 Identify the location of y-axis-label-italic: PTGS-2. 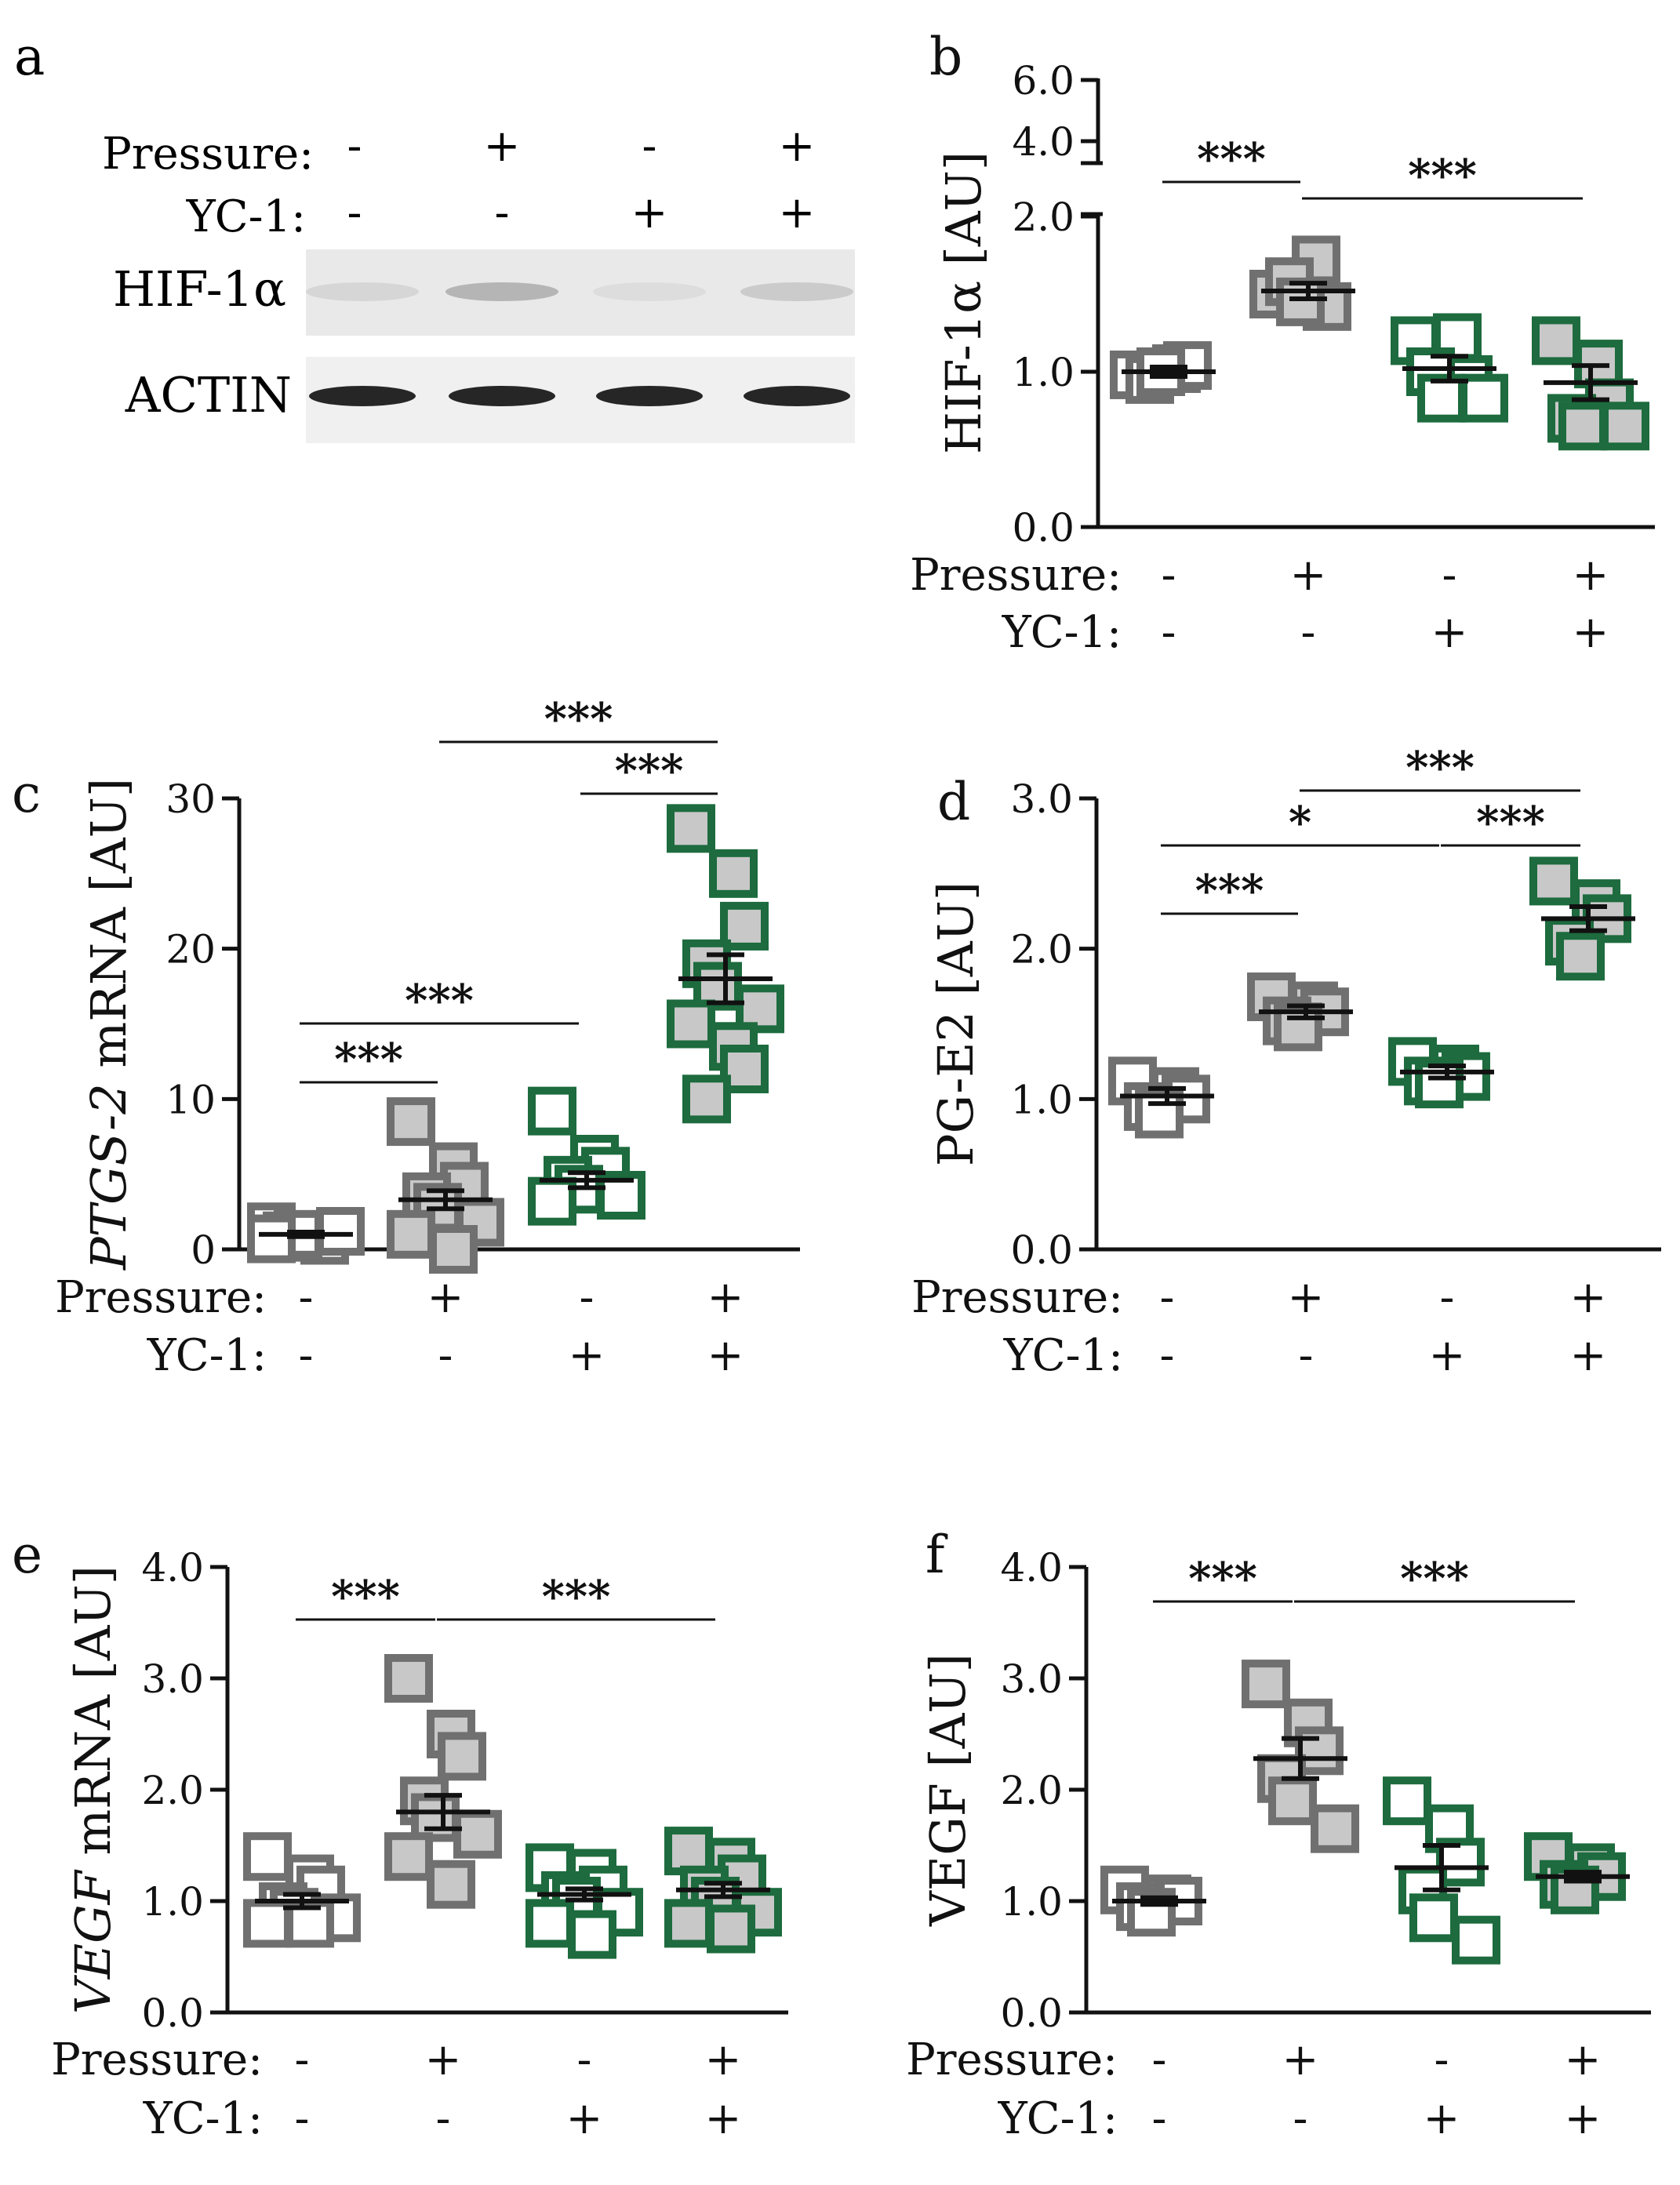
(108, 1177).